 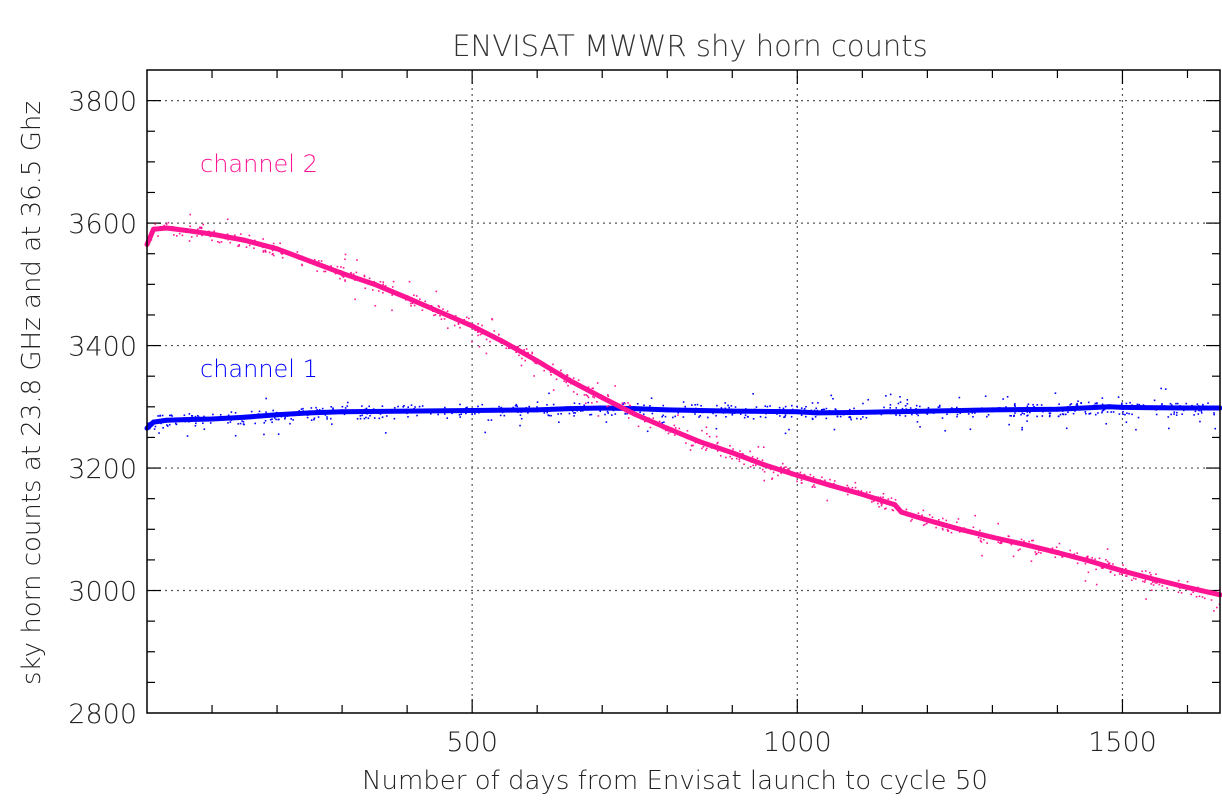 I want to click on y-tick-label: 3600, so click(x=102, y=224).